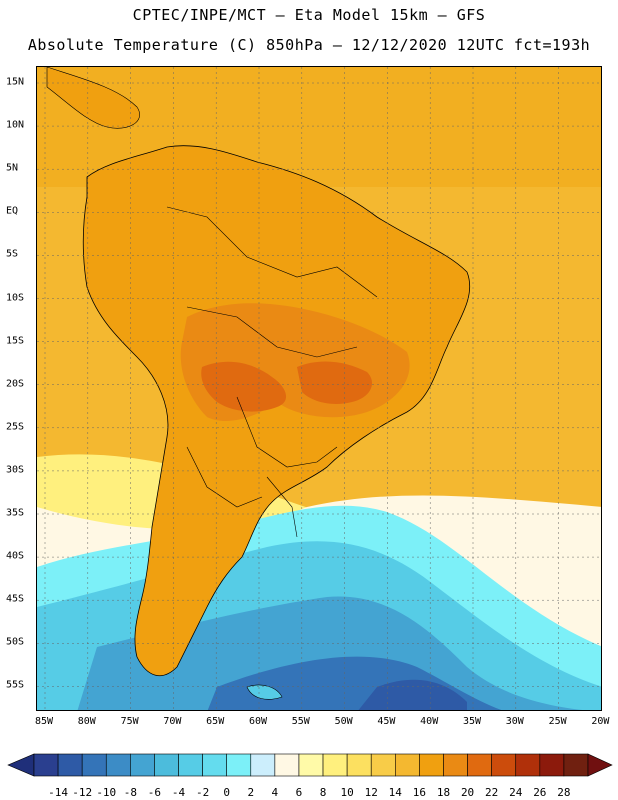 The width and height of the screenshot is (618, 800). Describe the element at coordinates (514, 721) in the screenshot. I see `lon-label: 30W` at that location.